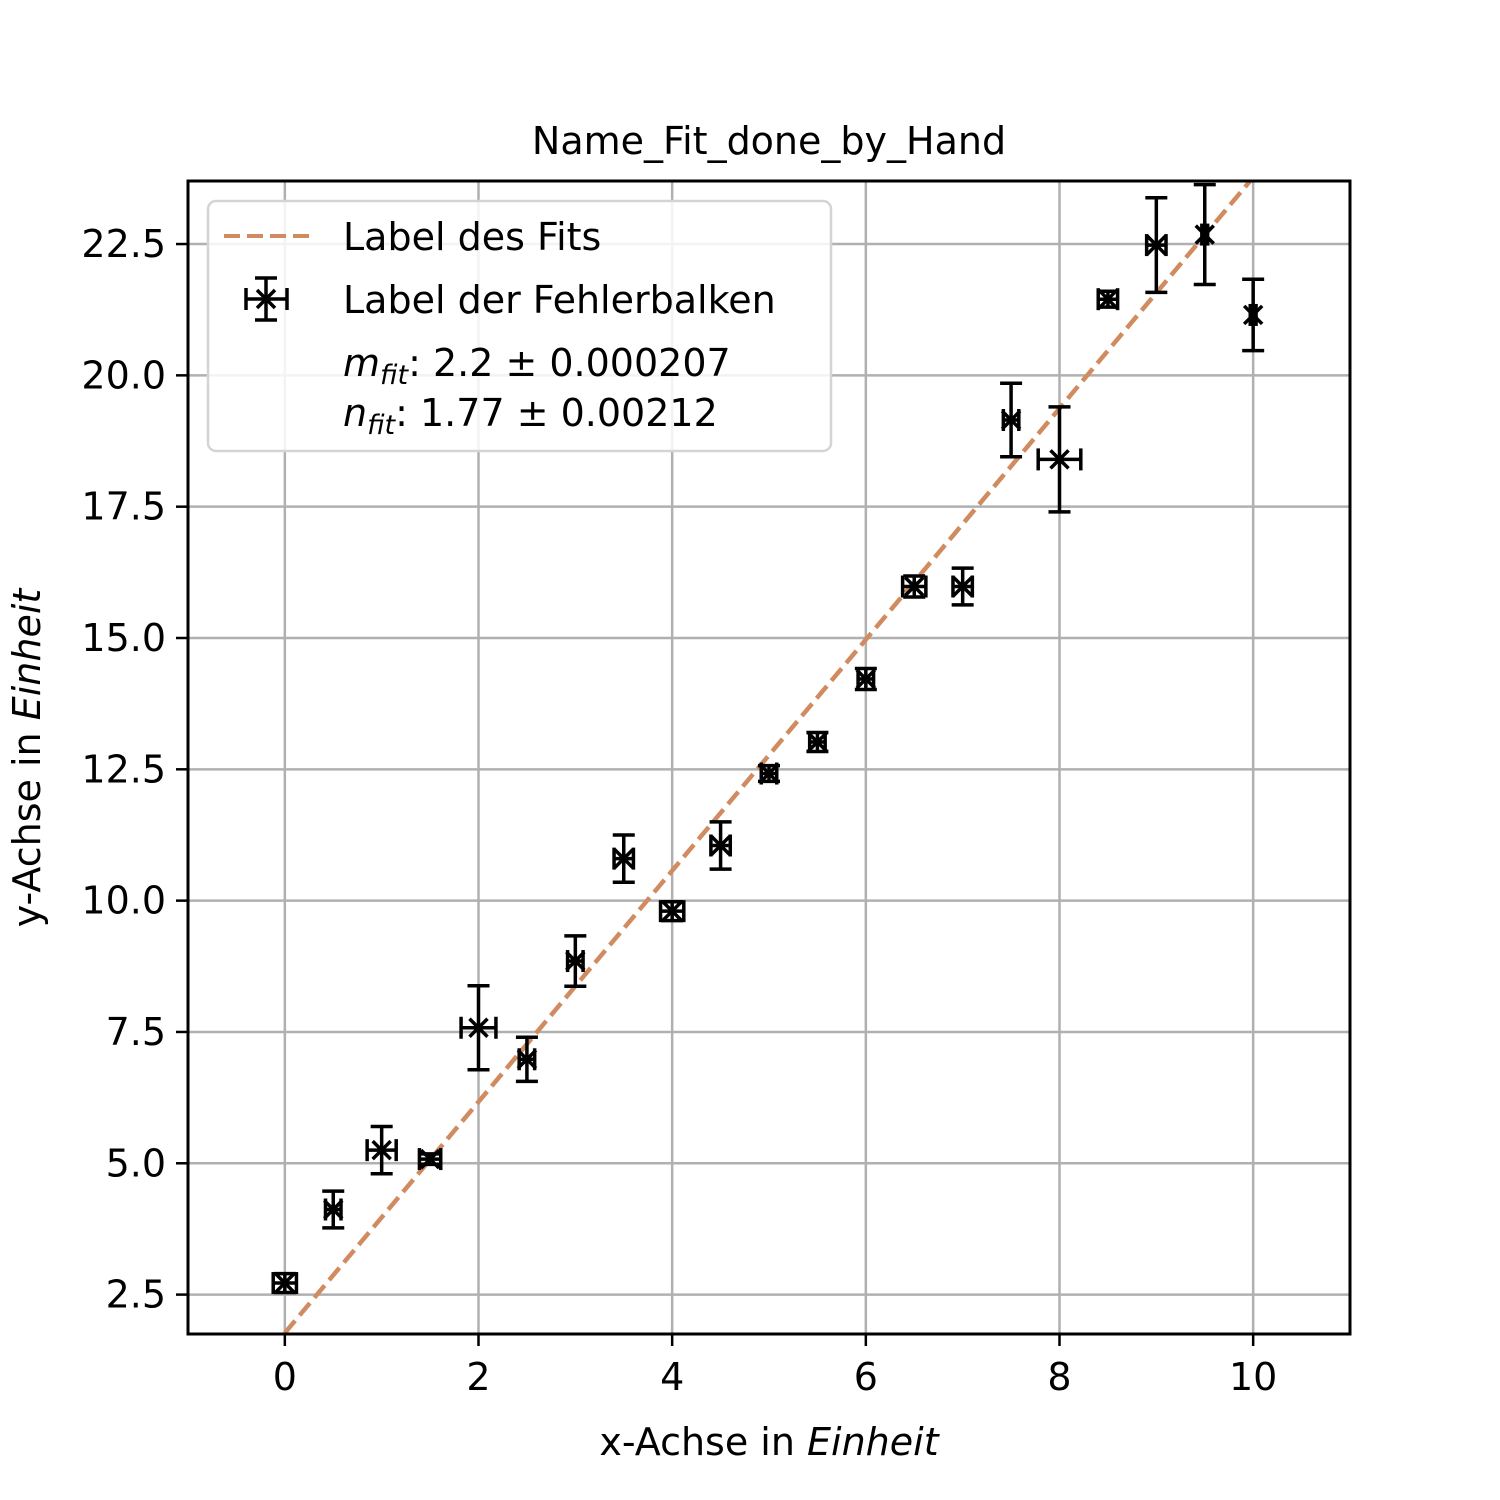 Image resolution: width=1500 pixels, height=1500 pixels. I want to click on y-tick-label: 22.5, so click(123, 244).